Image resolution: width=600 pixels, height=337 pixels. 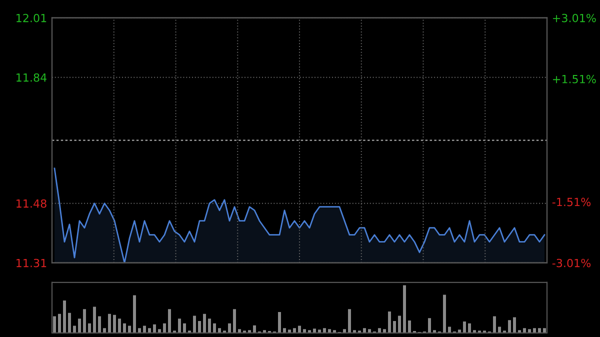 I want to click on y2-tick-label: -3.01%, so click(x=571, y=263).